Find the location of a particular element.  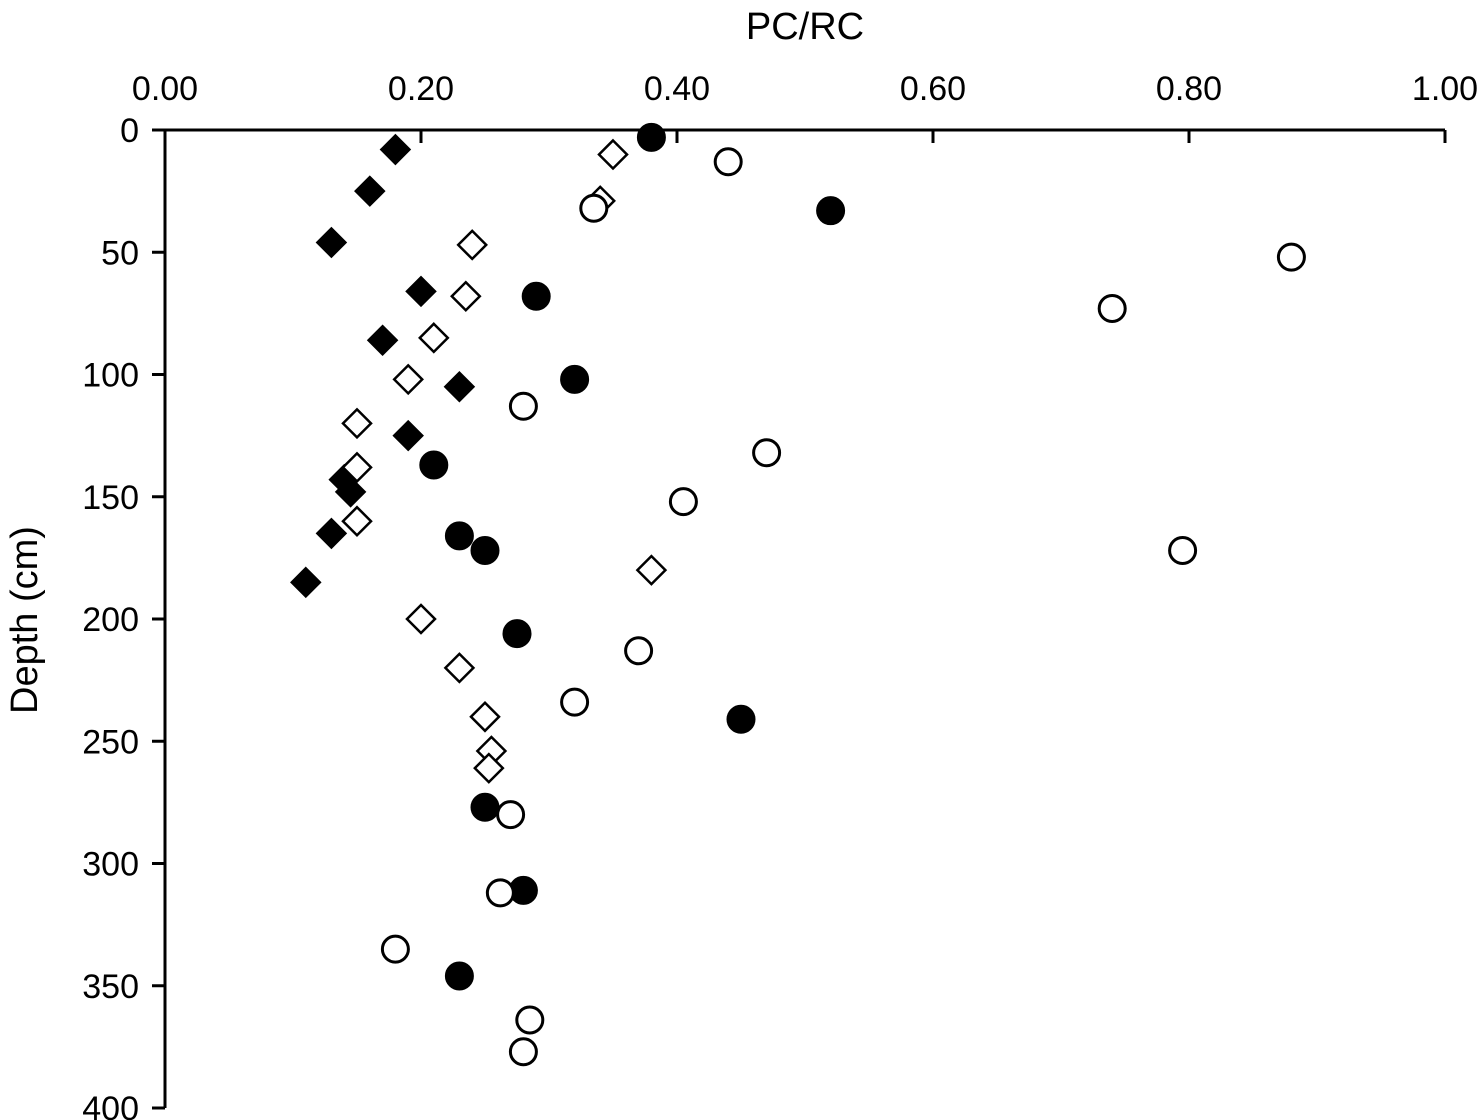

y-tick-label: 250 is located at coordinates (110, 742).